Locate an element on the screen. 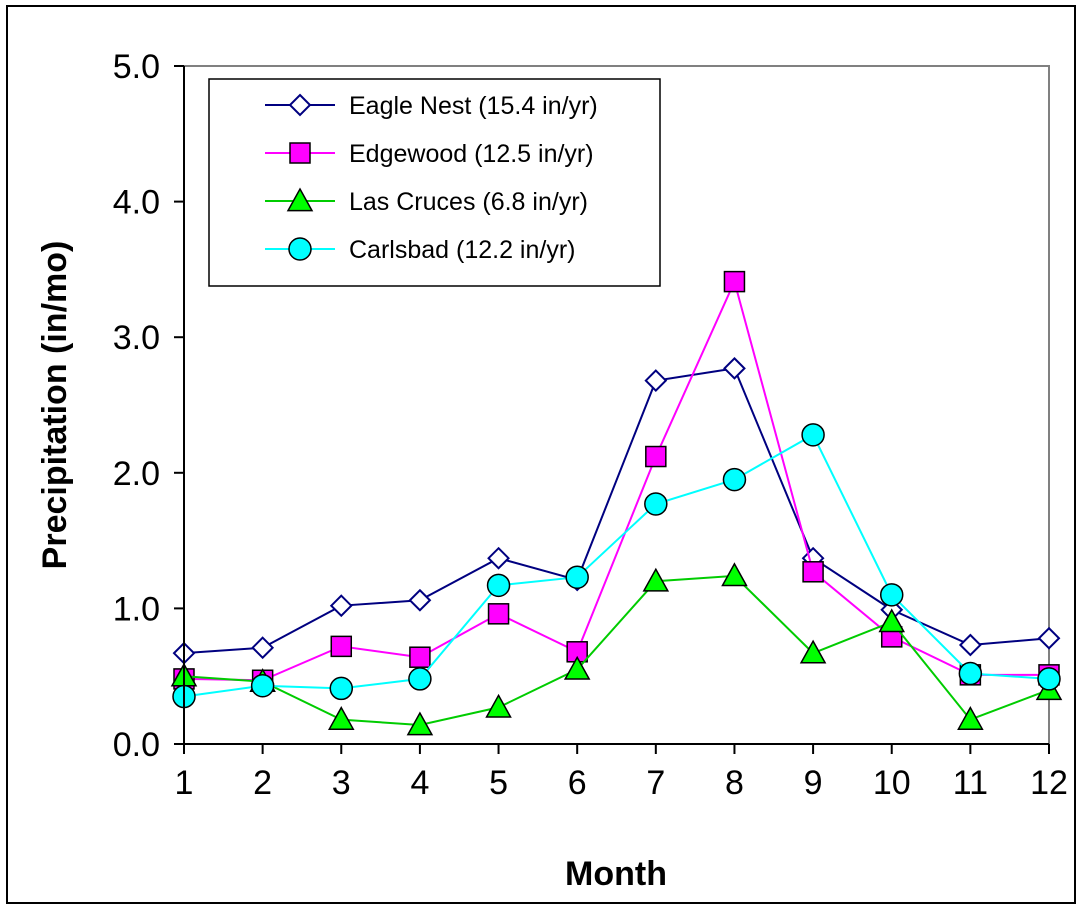 The height and width of the screenshot is (912, 1086). y-tick-label: 2.0 is located at coordinates (136, 474).